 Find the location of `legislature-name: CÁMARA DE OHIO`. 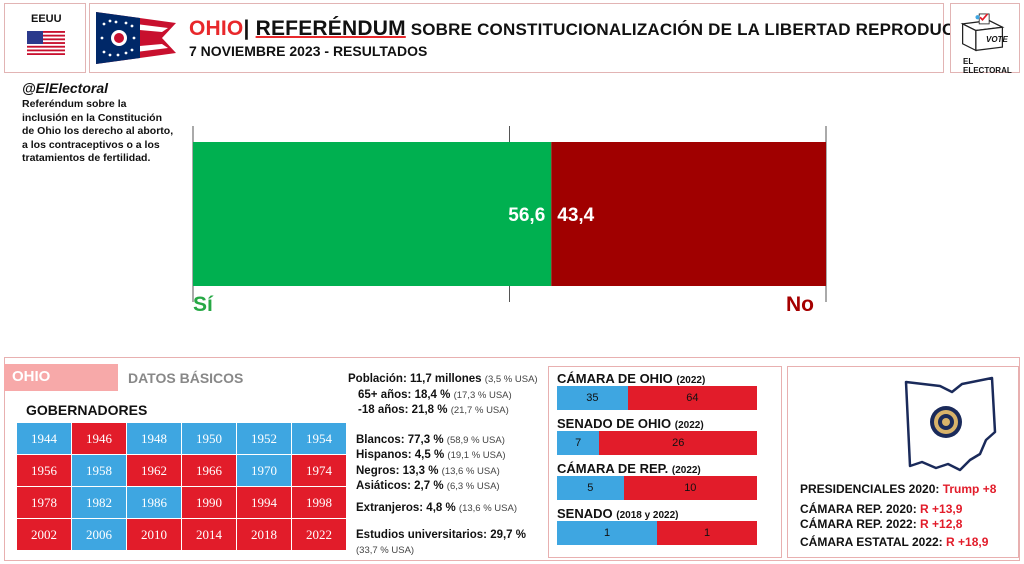

legislature-name: CÁMARA DE OHIO is located at coordinates (617, 378).